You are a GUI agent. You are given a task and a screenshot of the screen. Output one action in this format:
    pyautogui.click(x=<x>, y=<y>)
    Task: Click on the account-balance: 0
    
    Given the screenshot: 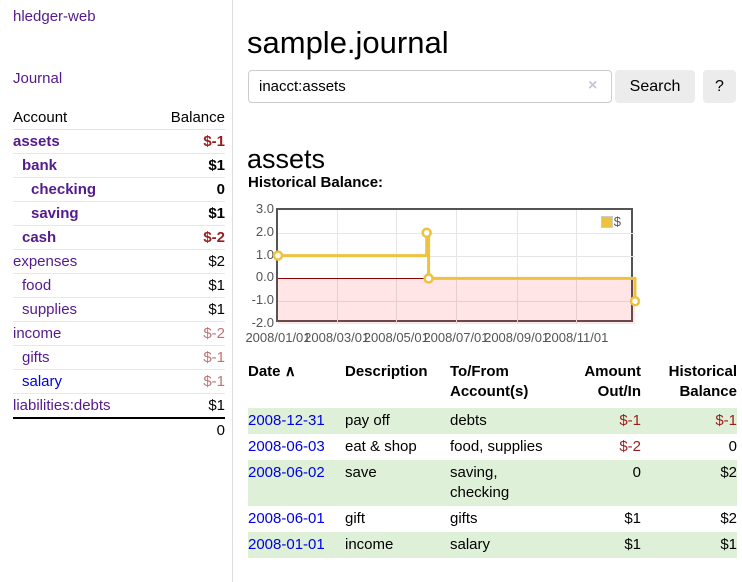 What is the action you would take?
    pyautogui.click(x=187, y=189)
    